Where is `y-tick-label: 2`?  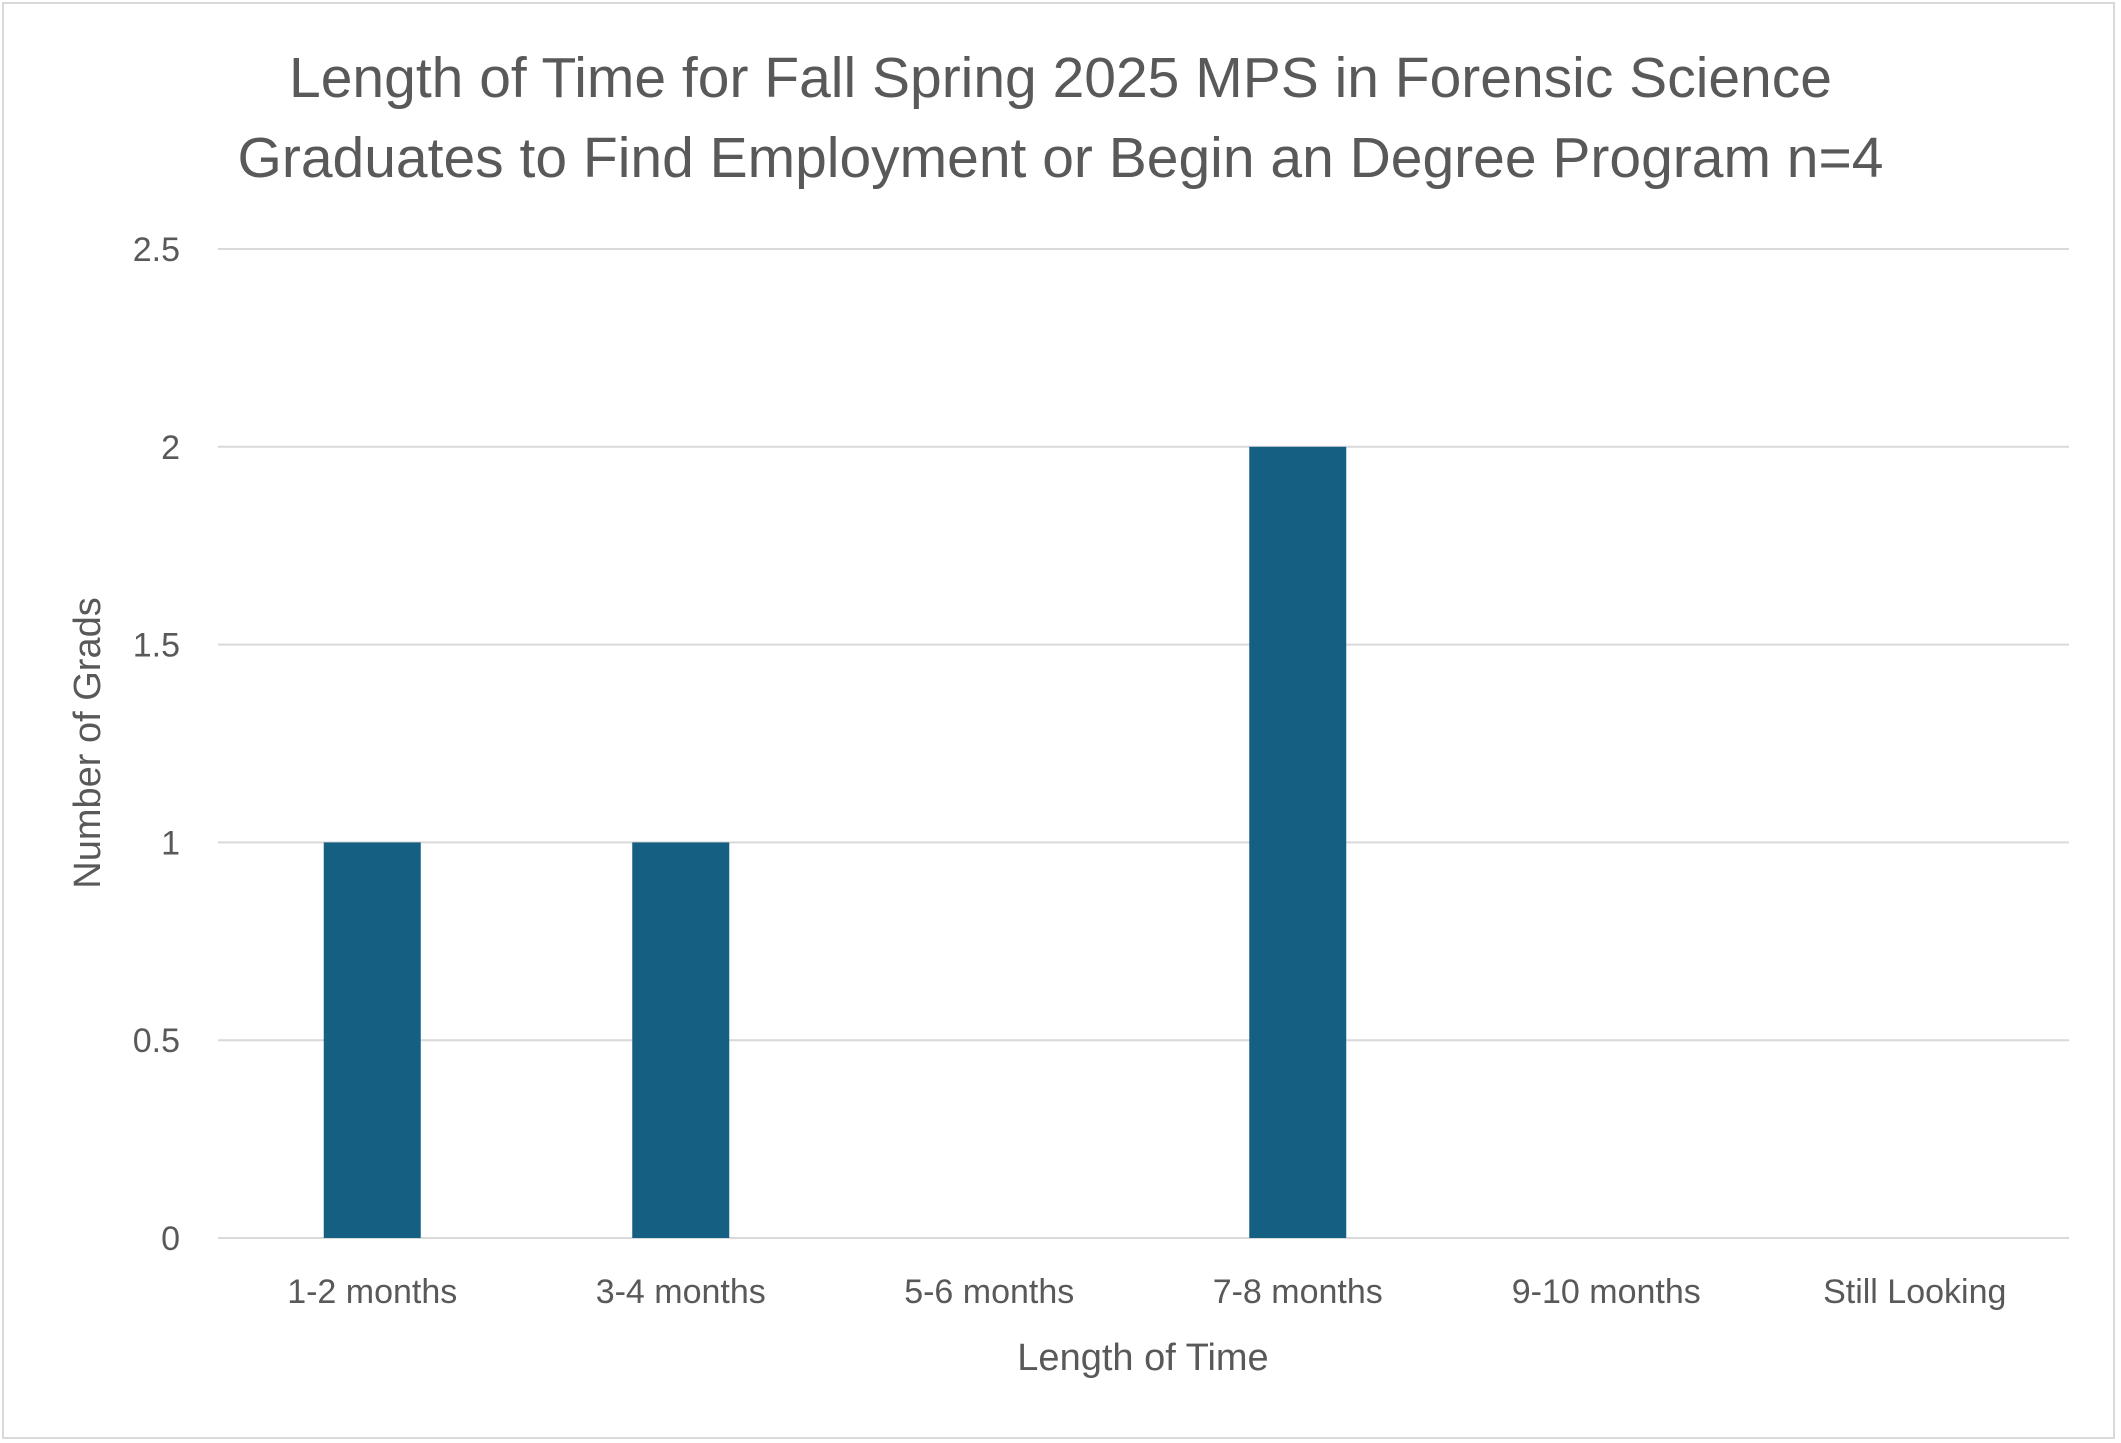 y-tick-label: 2 is located at coordinates (170, 448).